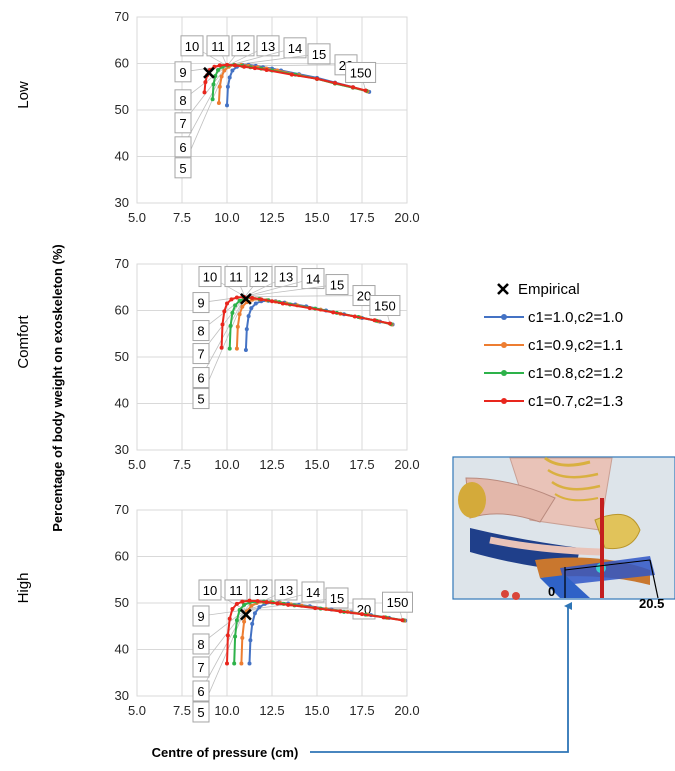 Image resolution: width=675 pixels, height=771 pixels. Describe the element at coordinates (23, 95) in the screenshot. I see `panel-label: Low` at that location.